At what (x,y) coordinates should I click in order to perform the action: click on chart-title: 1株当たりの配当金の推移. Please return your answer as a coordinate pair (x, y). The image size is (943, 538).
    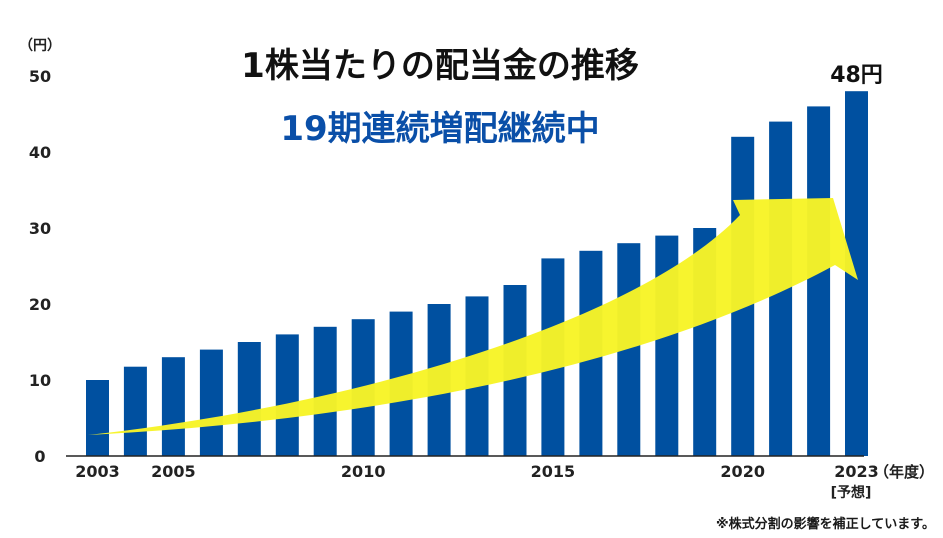
    Looking at the image, I should click on (440, 66).